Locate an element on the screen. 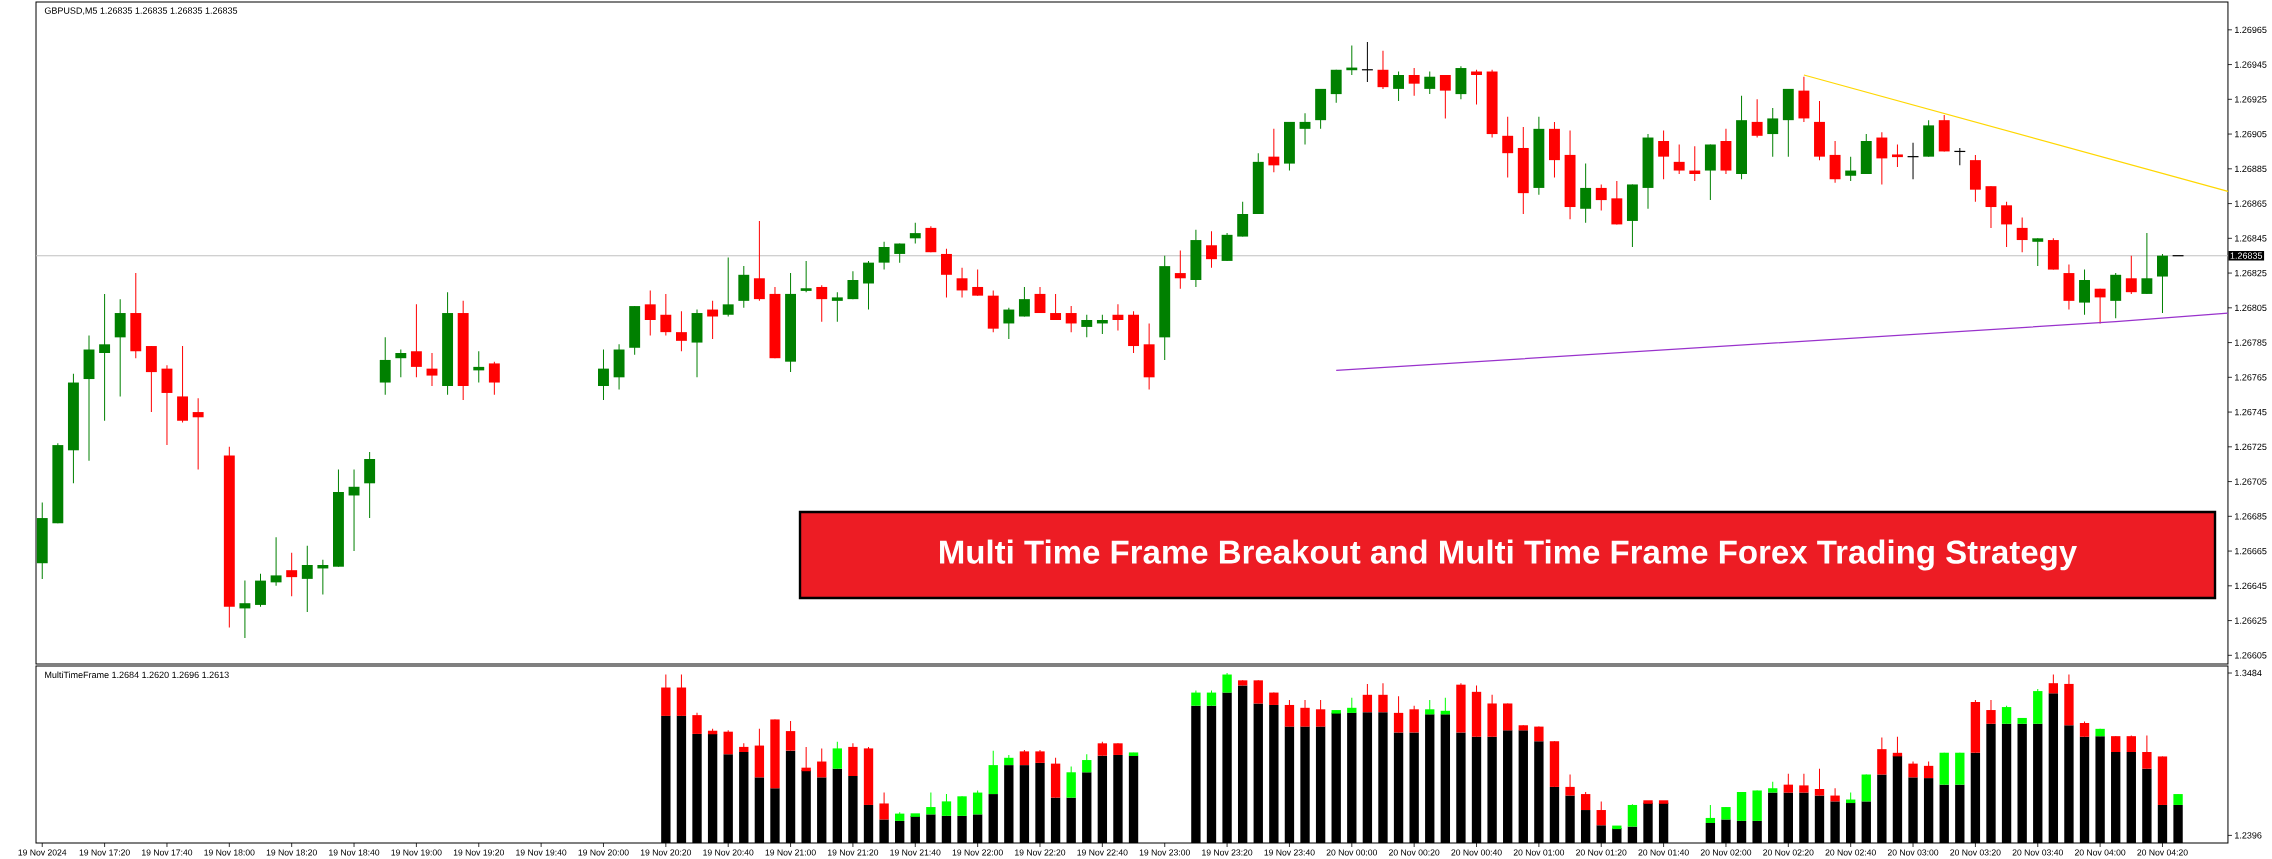 The width and height of the screenshot is (2272, 859). x-tick-label: 19 Nov 18:00 is located at coordinates (229, 852).